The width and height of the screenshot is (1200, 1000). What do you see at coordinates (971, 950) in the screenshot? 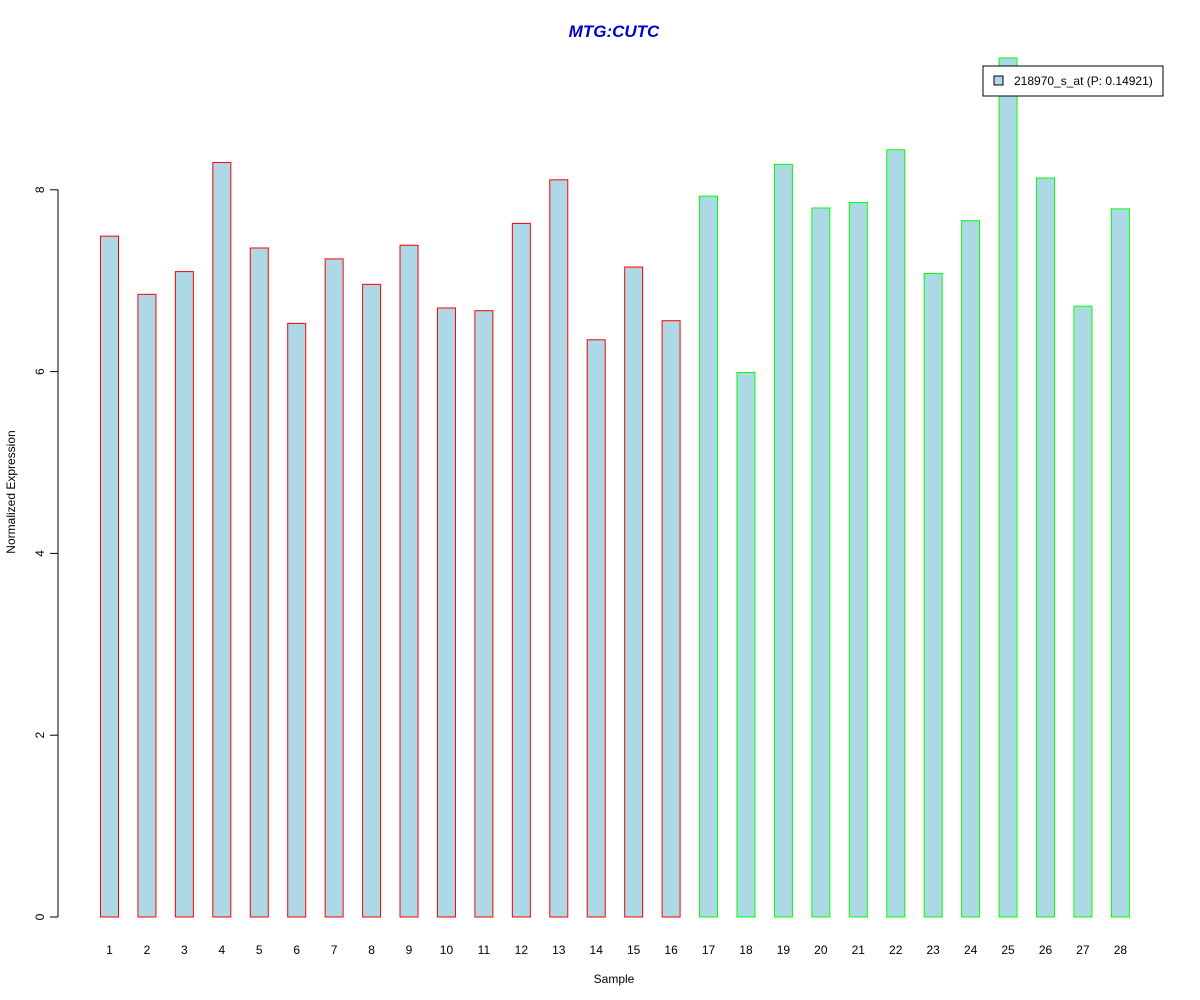
I see `x-tick-label: 24` at bounding box center [971, 950].